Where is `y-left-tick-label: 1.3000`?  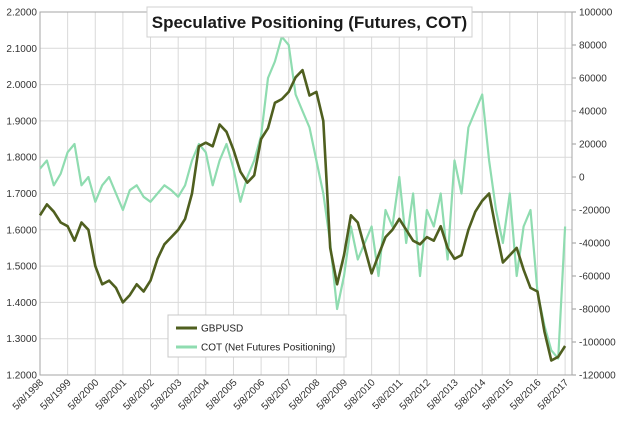
y-left-tick-label: 1.3000 is located at coordinates (21, 339).